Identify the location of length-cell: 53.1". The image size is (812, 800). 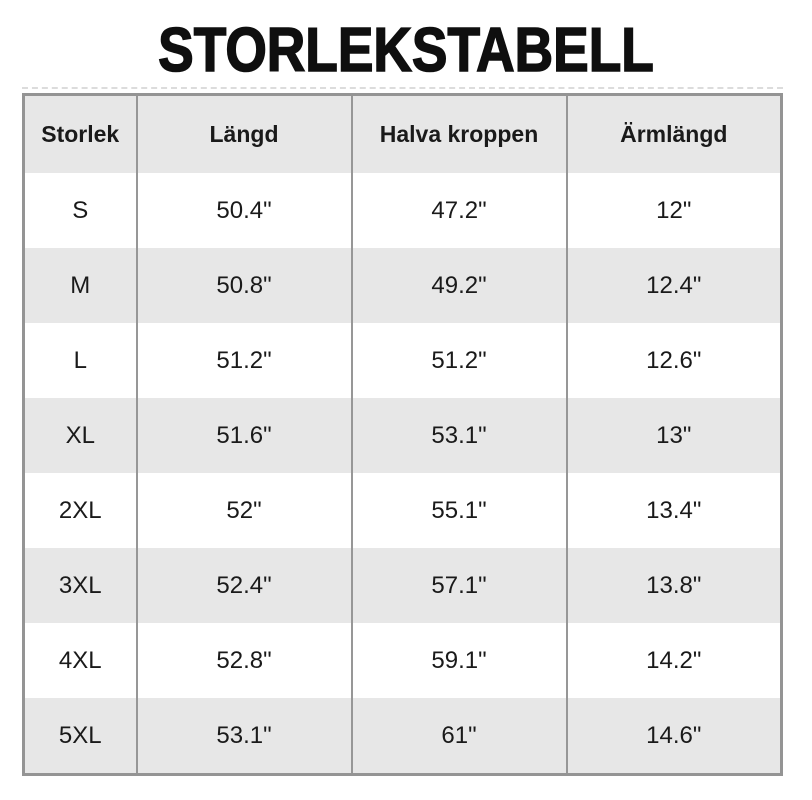
(243, 736).